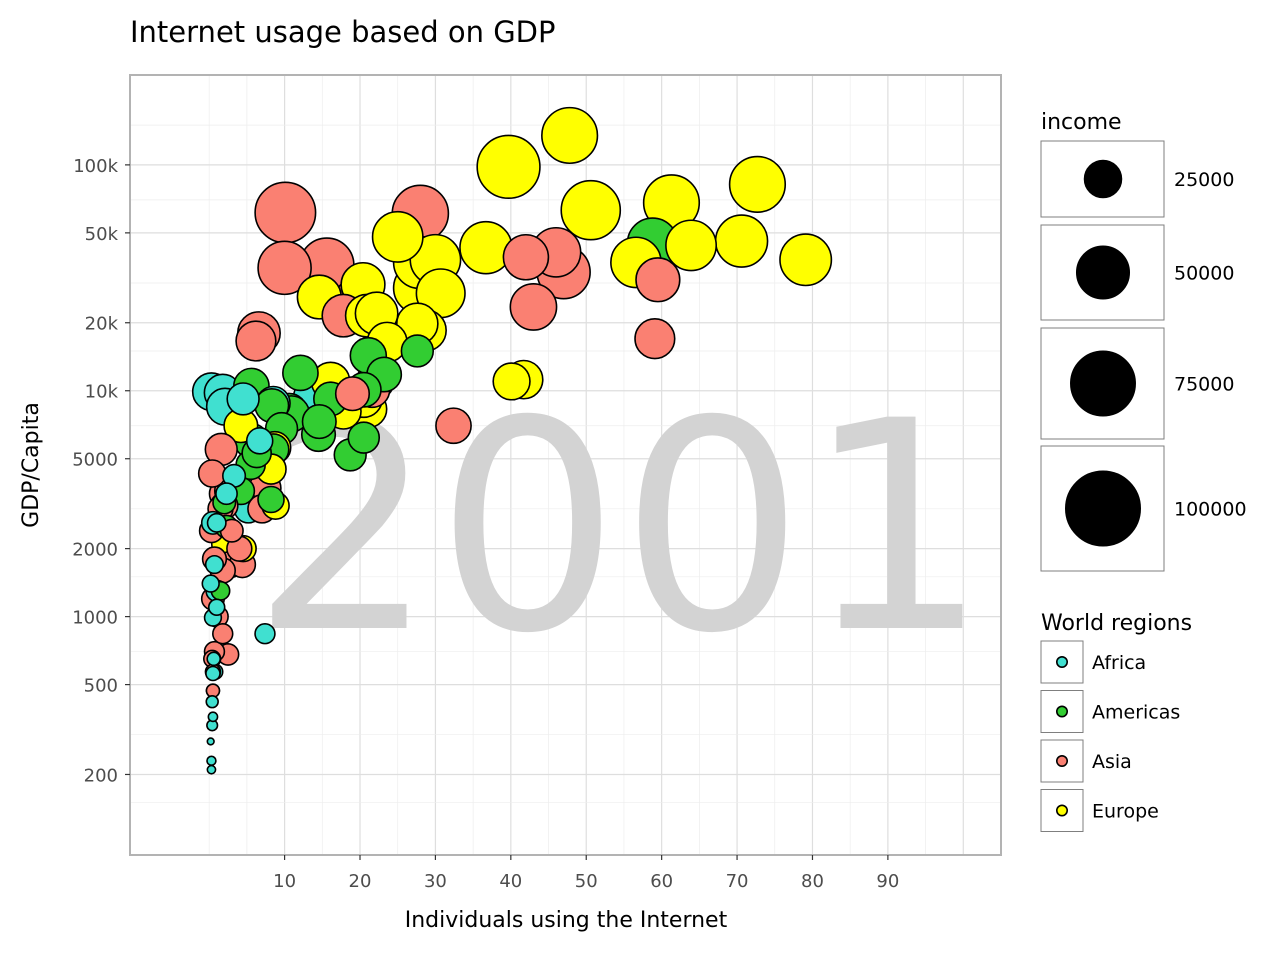  I want to click on x-tick-label: 80, so click(812, 881).